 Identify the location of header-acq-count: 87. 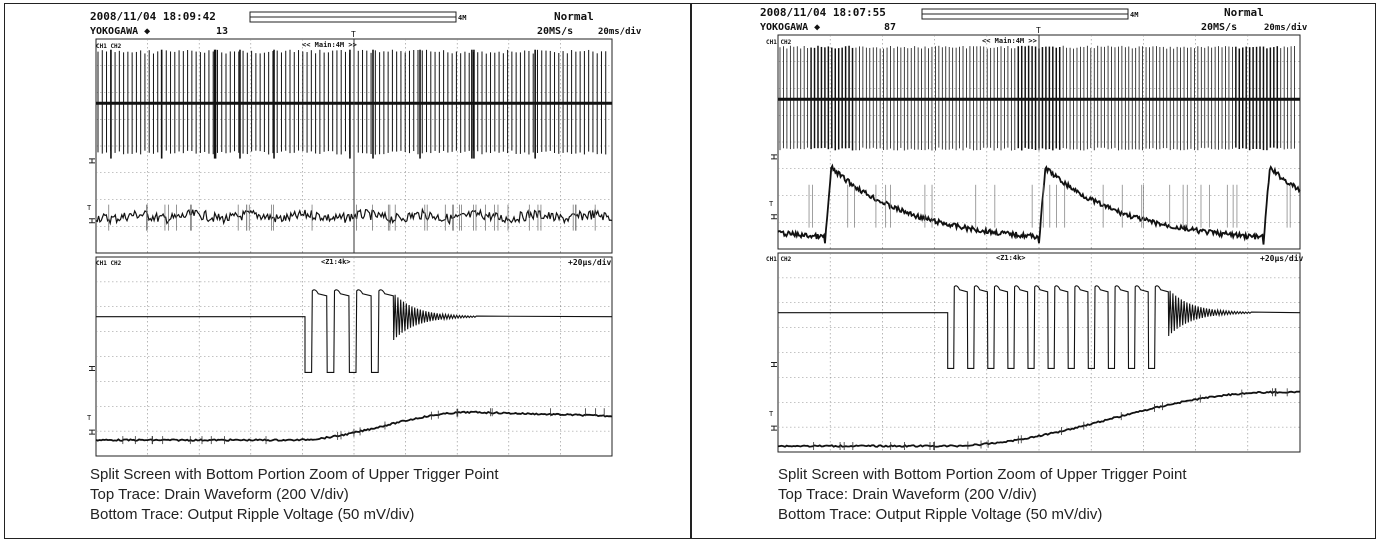
(890, 27).